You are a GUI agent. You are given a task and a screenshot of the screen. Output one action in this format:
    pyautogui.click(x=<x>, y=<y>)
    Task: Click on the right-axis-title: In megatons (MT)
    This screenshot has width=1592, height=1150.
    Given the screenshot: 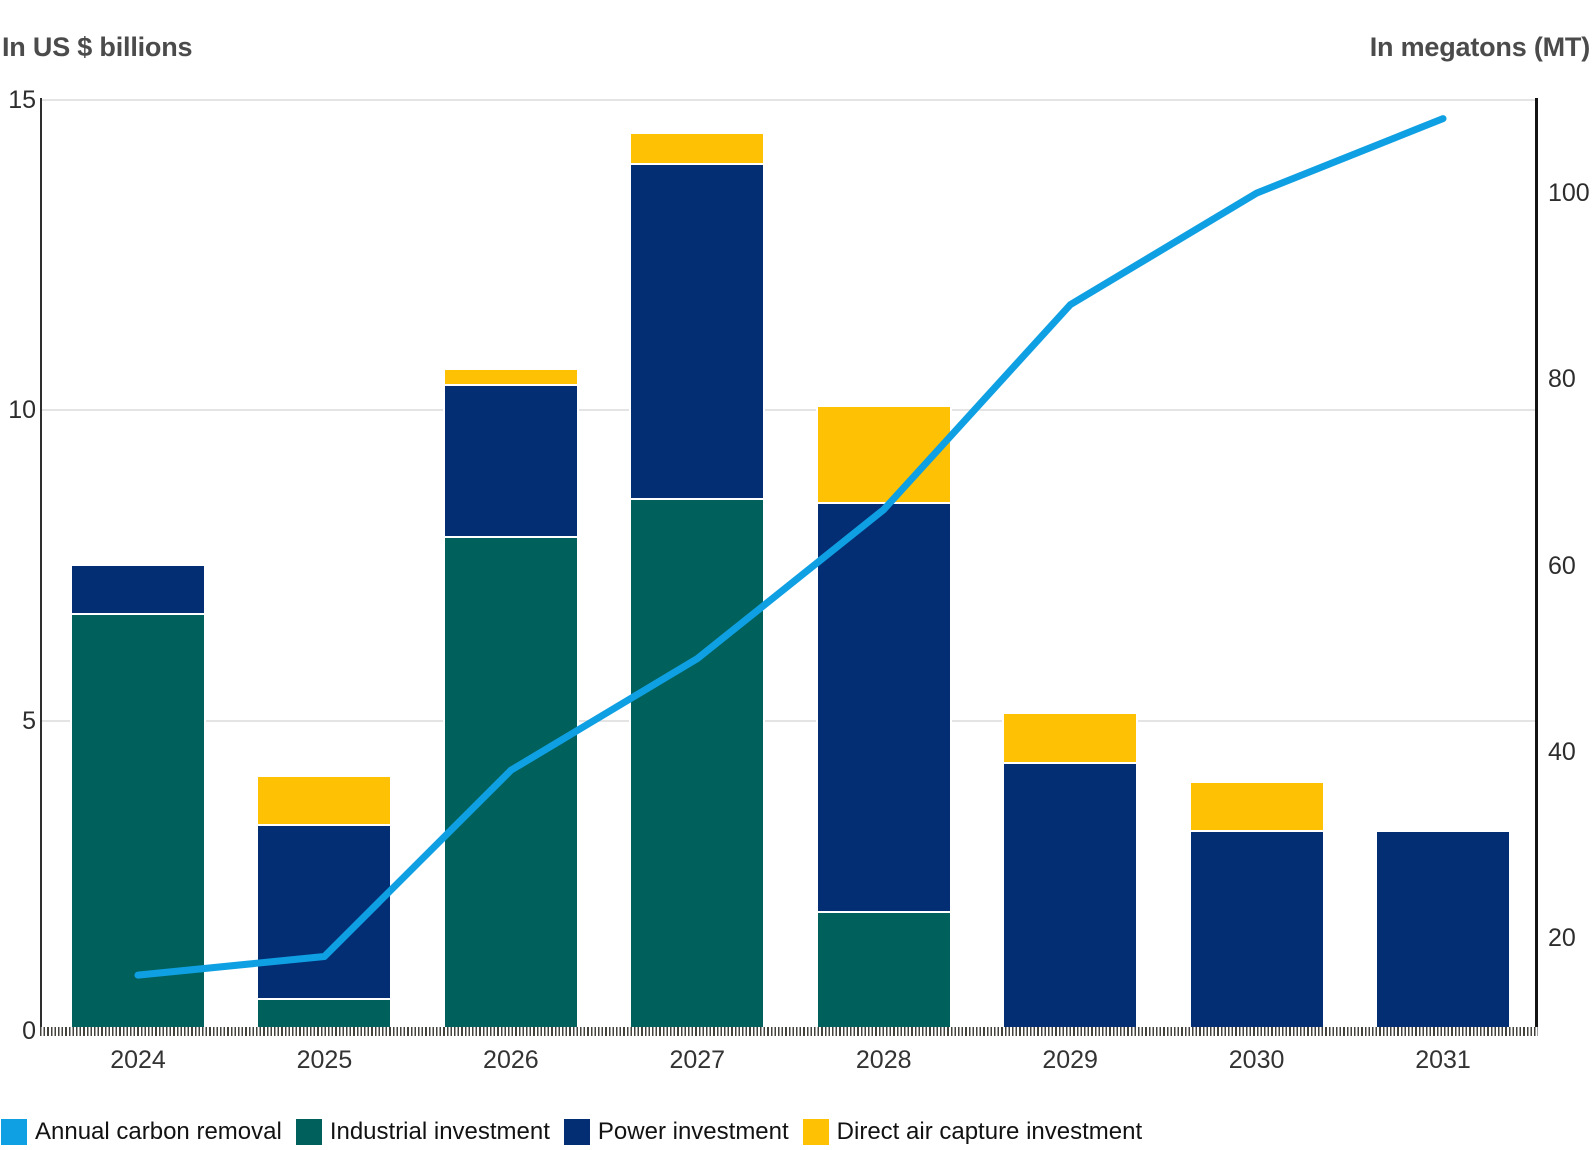 What is the action you would take?
    pyautogui.click(x=1479, y=47)
    